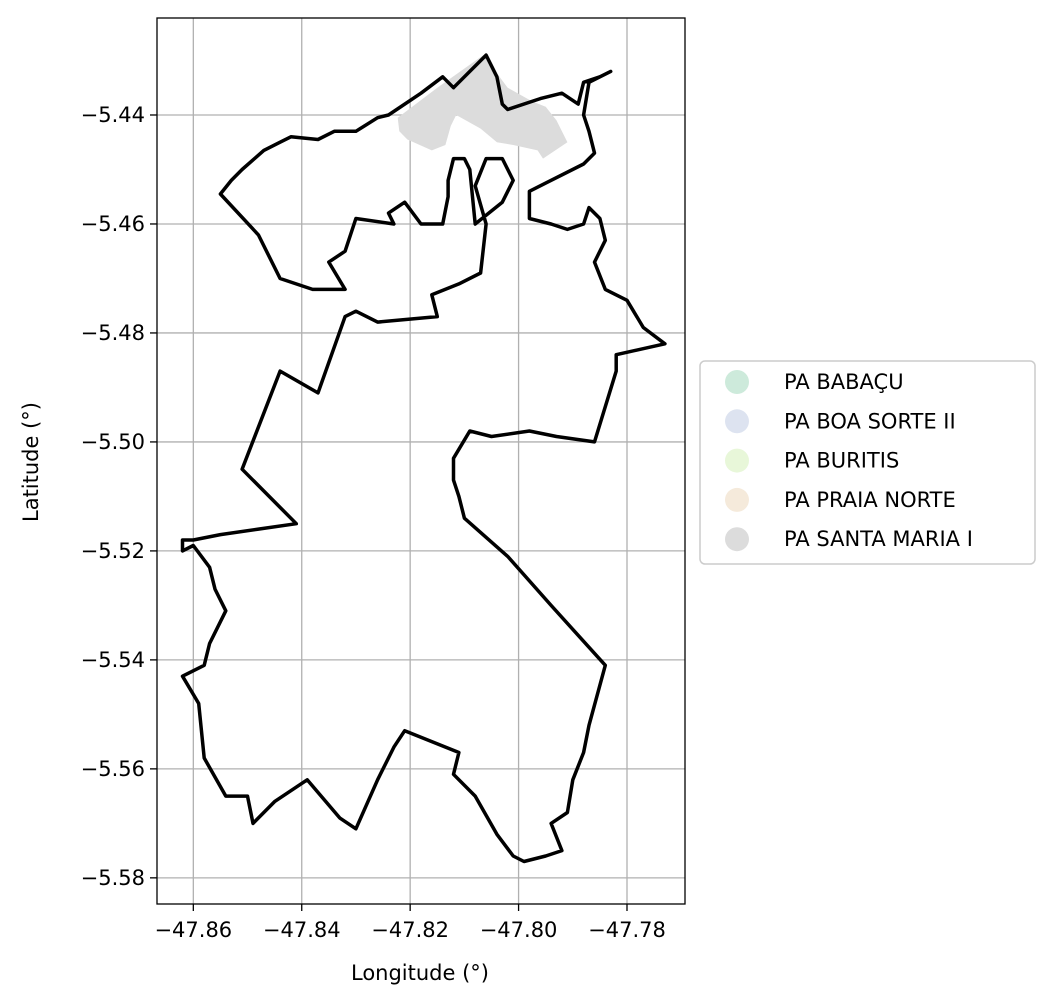  I want to click on x-tick-label: −47.86, so click(193, 930).